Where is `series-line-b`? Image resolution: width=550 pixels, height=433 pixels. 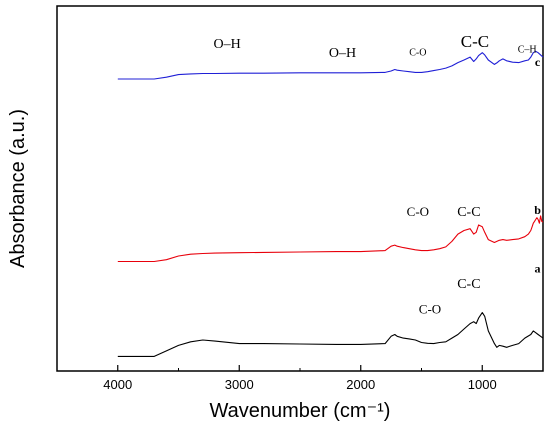 series-line-b is located at coordinates (330, 239).